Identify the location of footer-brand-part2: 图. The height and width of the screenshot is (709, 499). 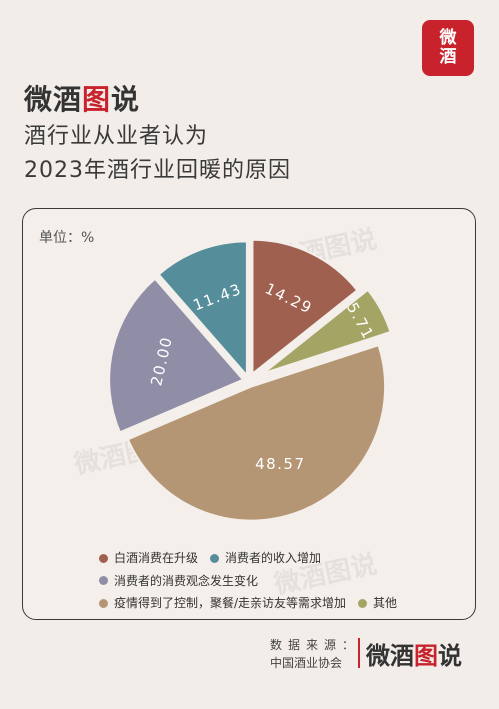
(426, 656).